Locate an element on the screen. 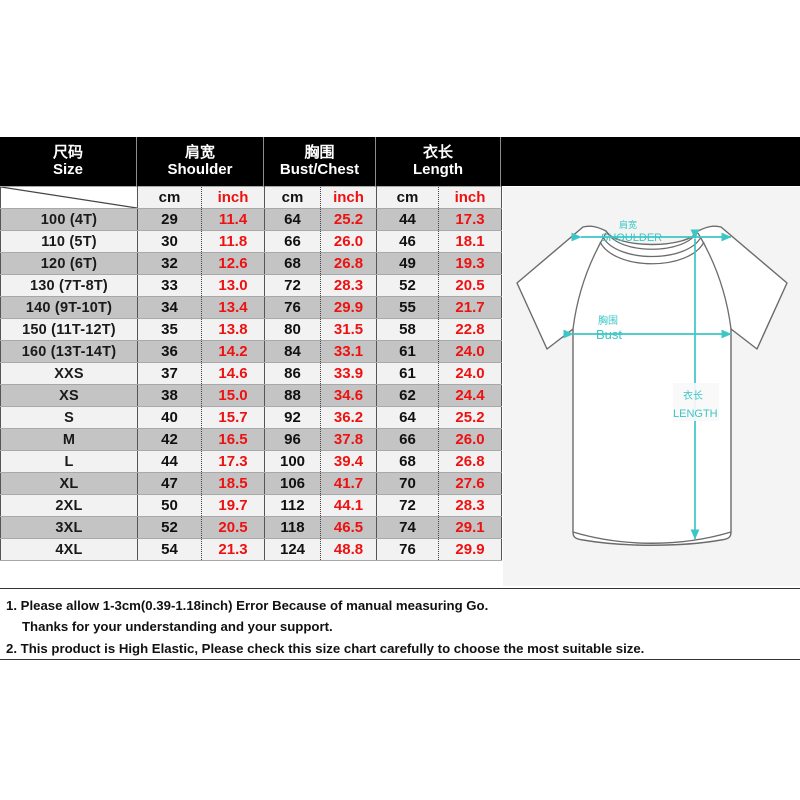 The image size is (800, 800). cell-length-cm: 68 is located at coordinates (407, 461).